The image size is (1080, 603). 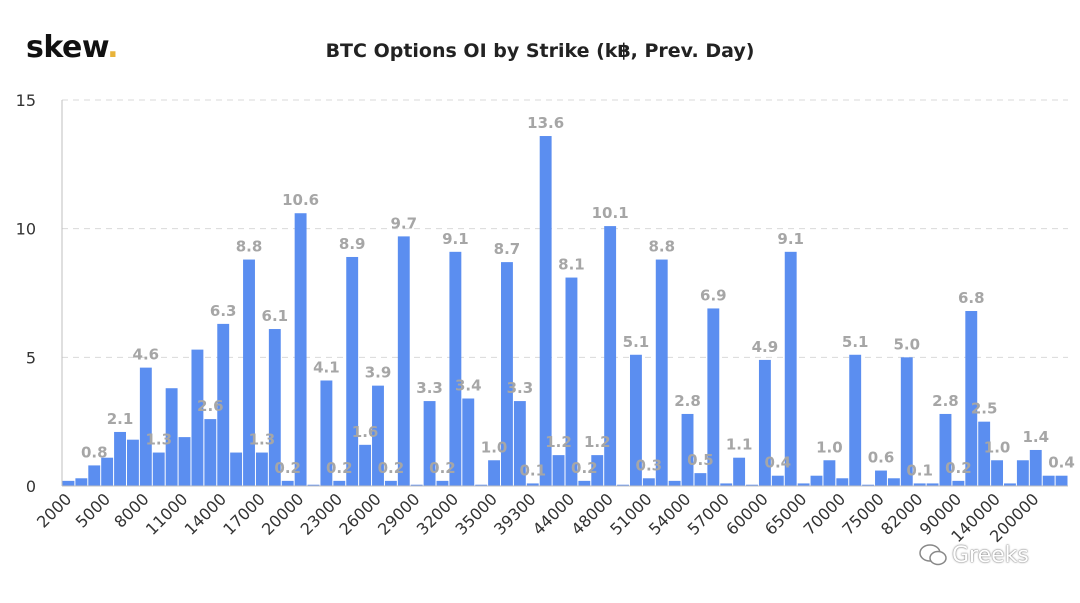 I want to click on x-tick-label: 20000, so click(x=282, y=513).